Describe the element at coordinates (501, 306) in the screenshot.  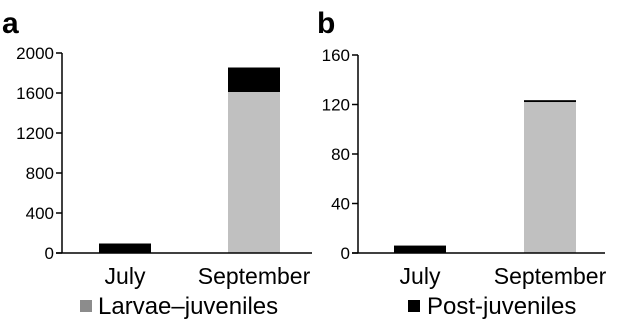
I see `legend-label-post-juveniles: Post-juveniles` at that location.